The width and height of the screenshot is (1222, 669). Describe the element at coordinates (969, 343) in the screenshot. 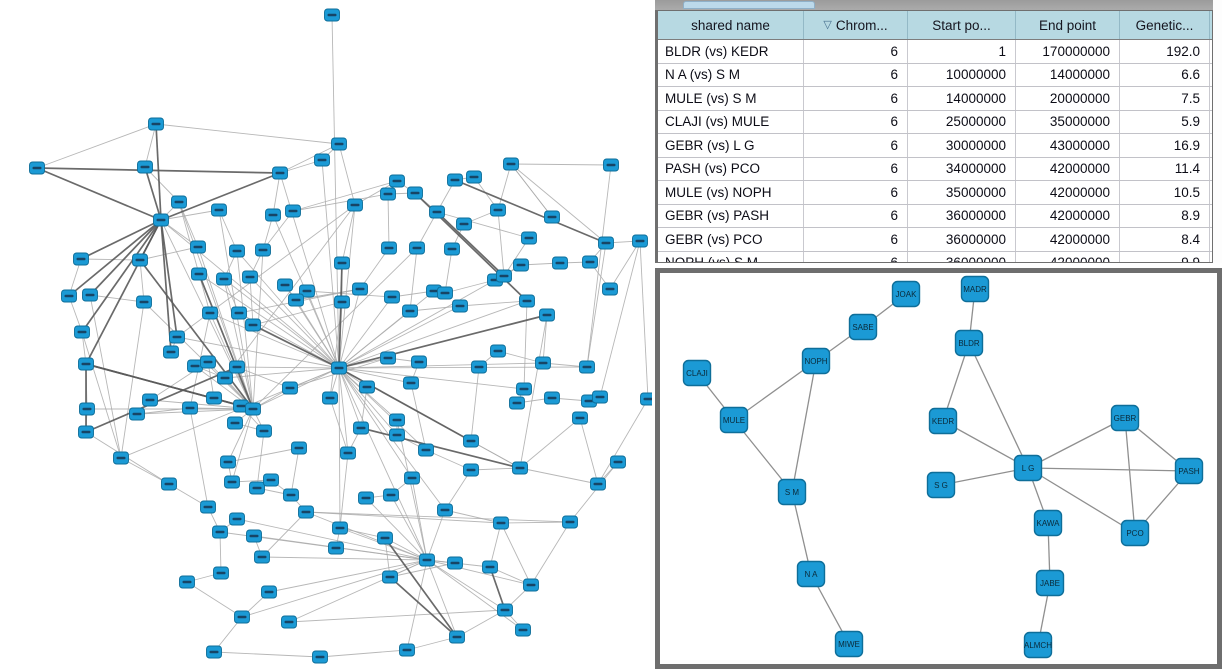

I see `network-node-bldr: BLDR` at that location.